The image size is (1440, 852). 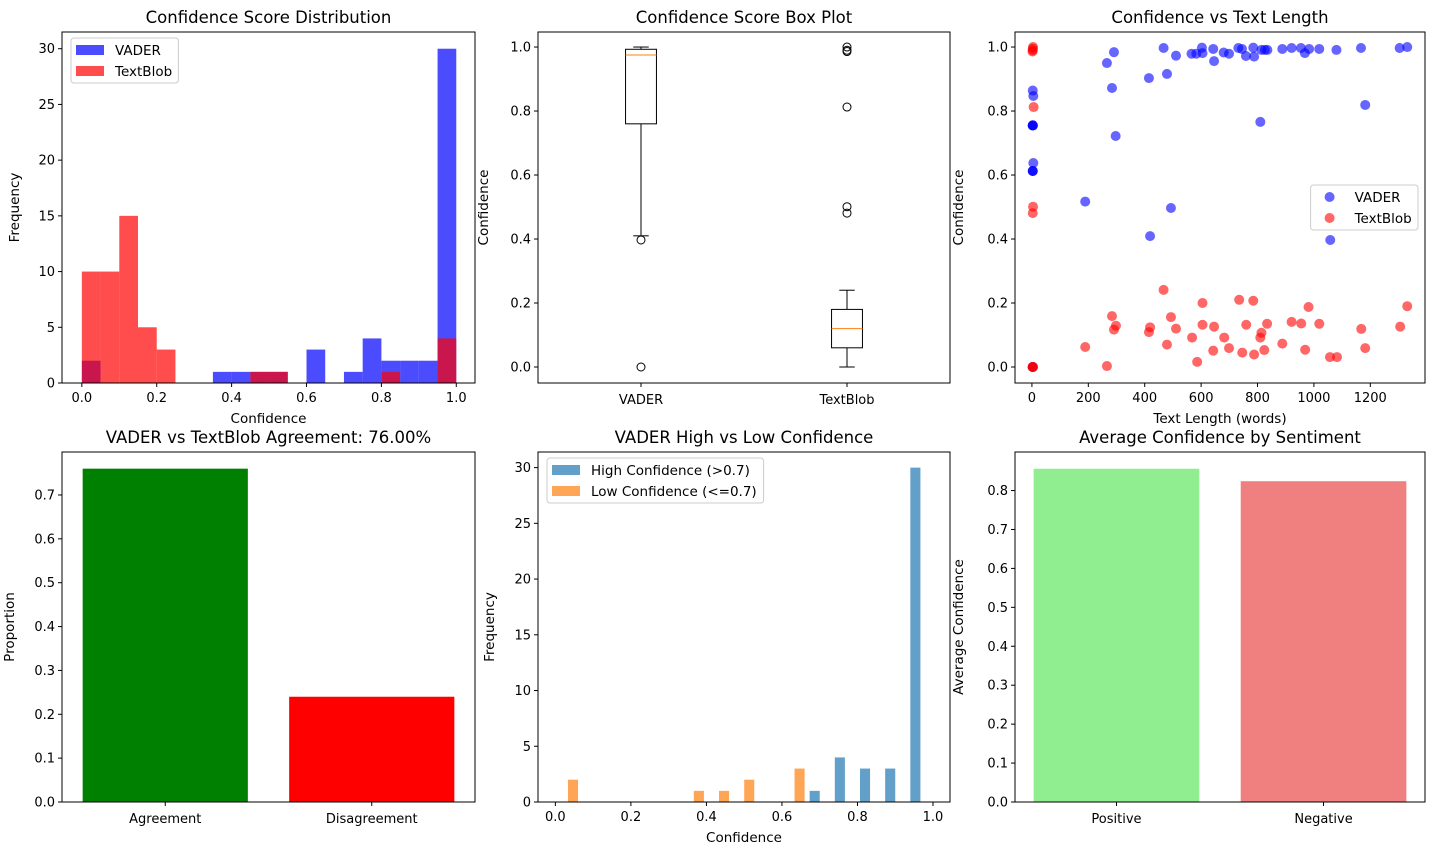 What do you see at coordinates (1383, 219) in the screenshot?
I see `legend-label: TextBlob` at bounding box center [1383, 219].